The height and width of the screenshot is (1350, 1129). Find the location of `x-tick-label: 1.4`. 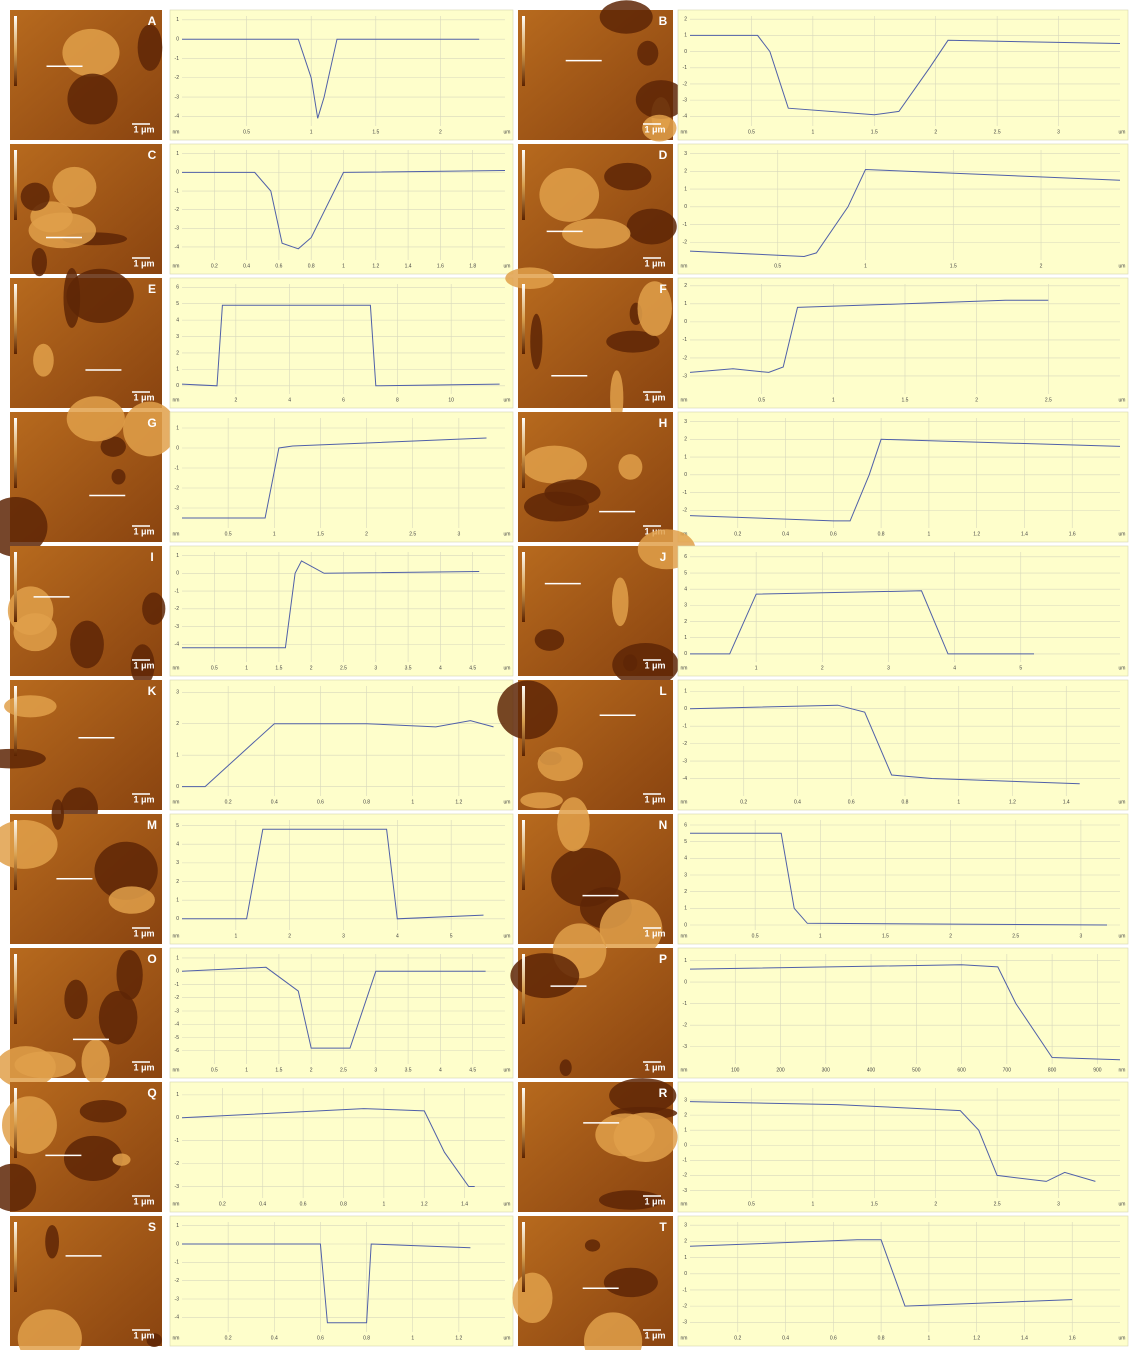

x-tick-label: 1.4 is located at coordinates (1066, 802).